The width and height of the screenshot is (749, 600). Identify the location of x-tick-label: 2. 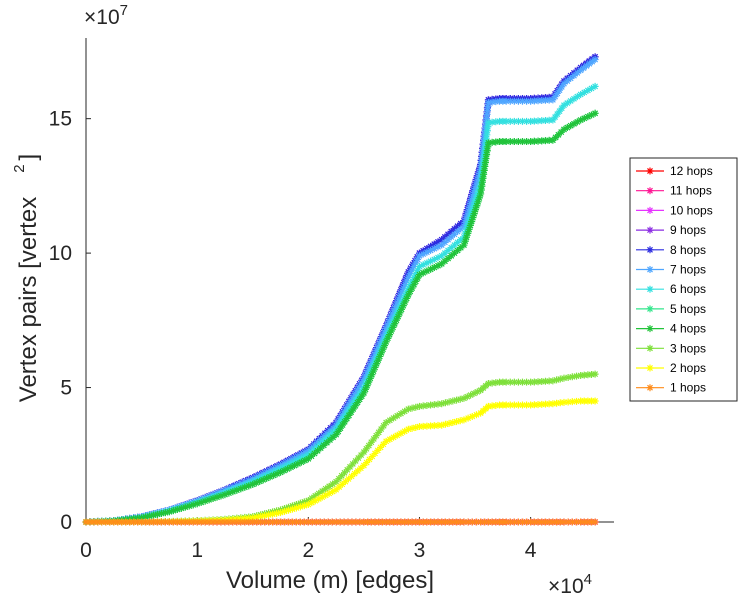
(308, 550).